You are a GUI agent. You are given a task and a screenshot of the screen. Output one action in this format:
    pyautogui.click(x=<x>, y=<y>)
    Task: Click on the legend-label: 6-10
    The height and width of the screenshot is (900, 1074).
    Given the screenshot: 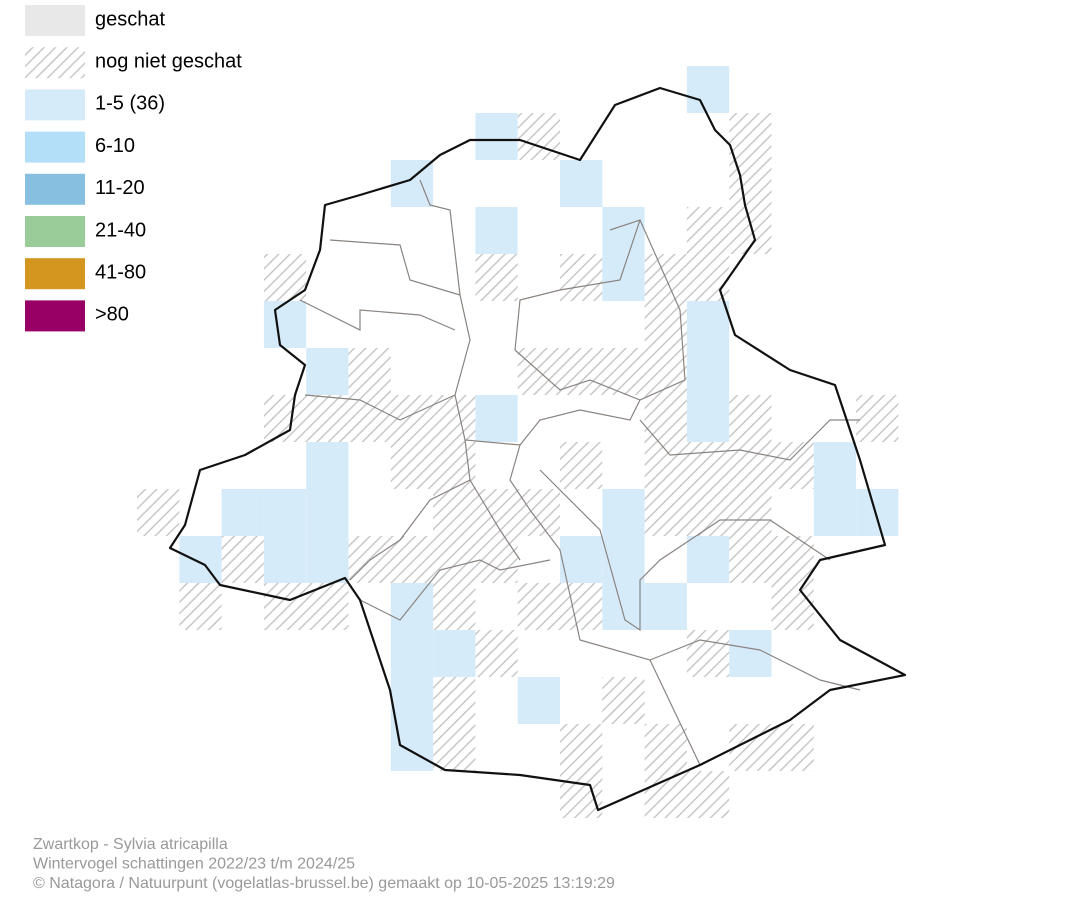 What is the action you would take?
    pyautogui.click(x=115, y=146)
    